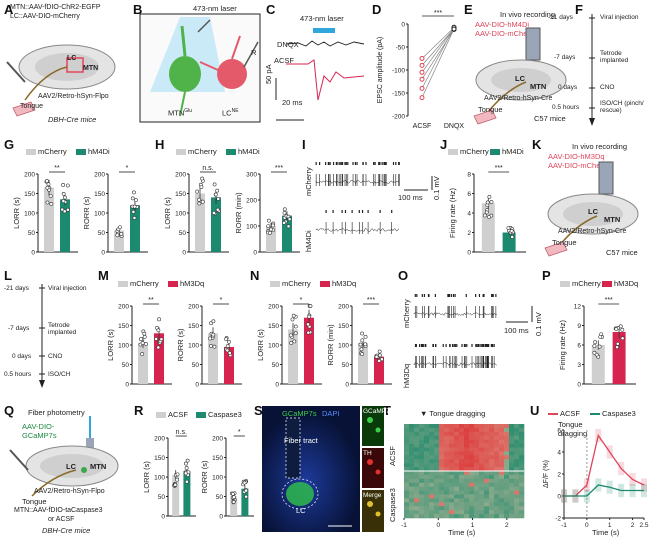 The width and height of the screenshot is (650, 539). I want to click on e-lc-label: LC, so click(520, 78).